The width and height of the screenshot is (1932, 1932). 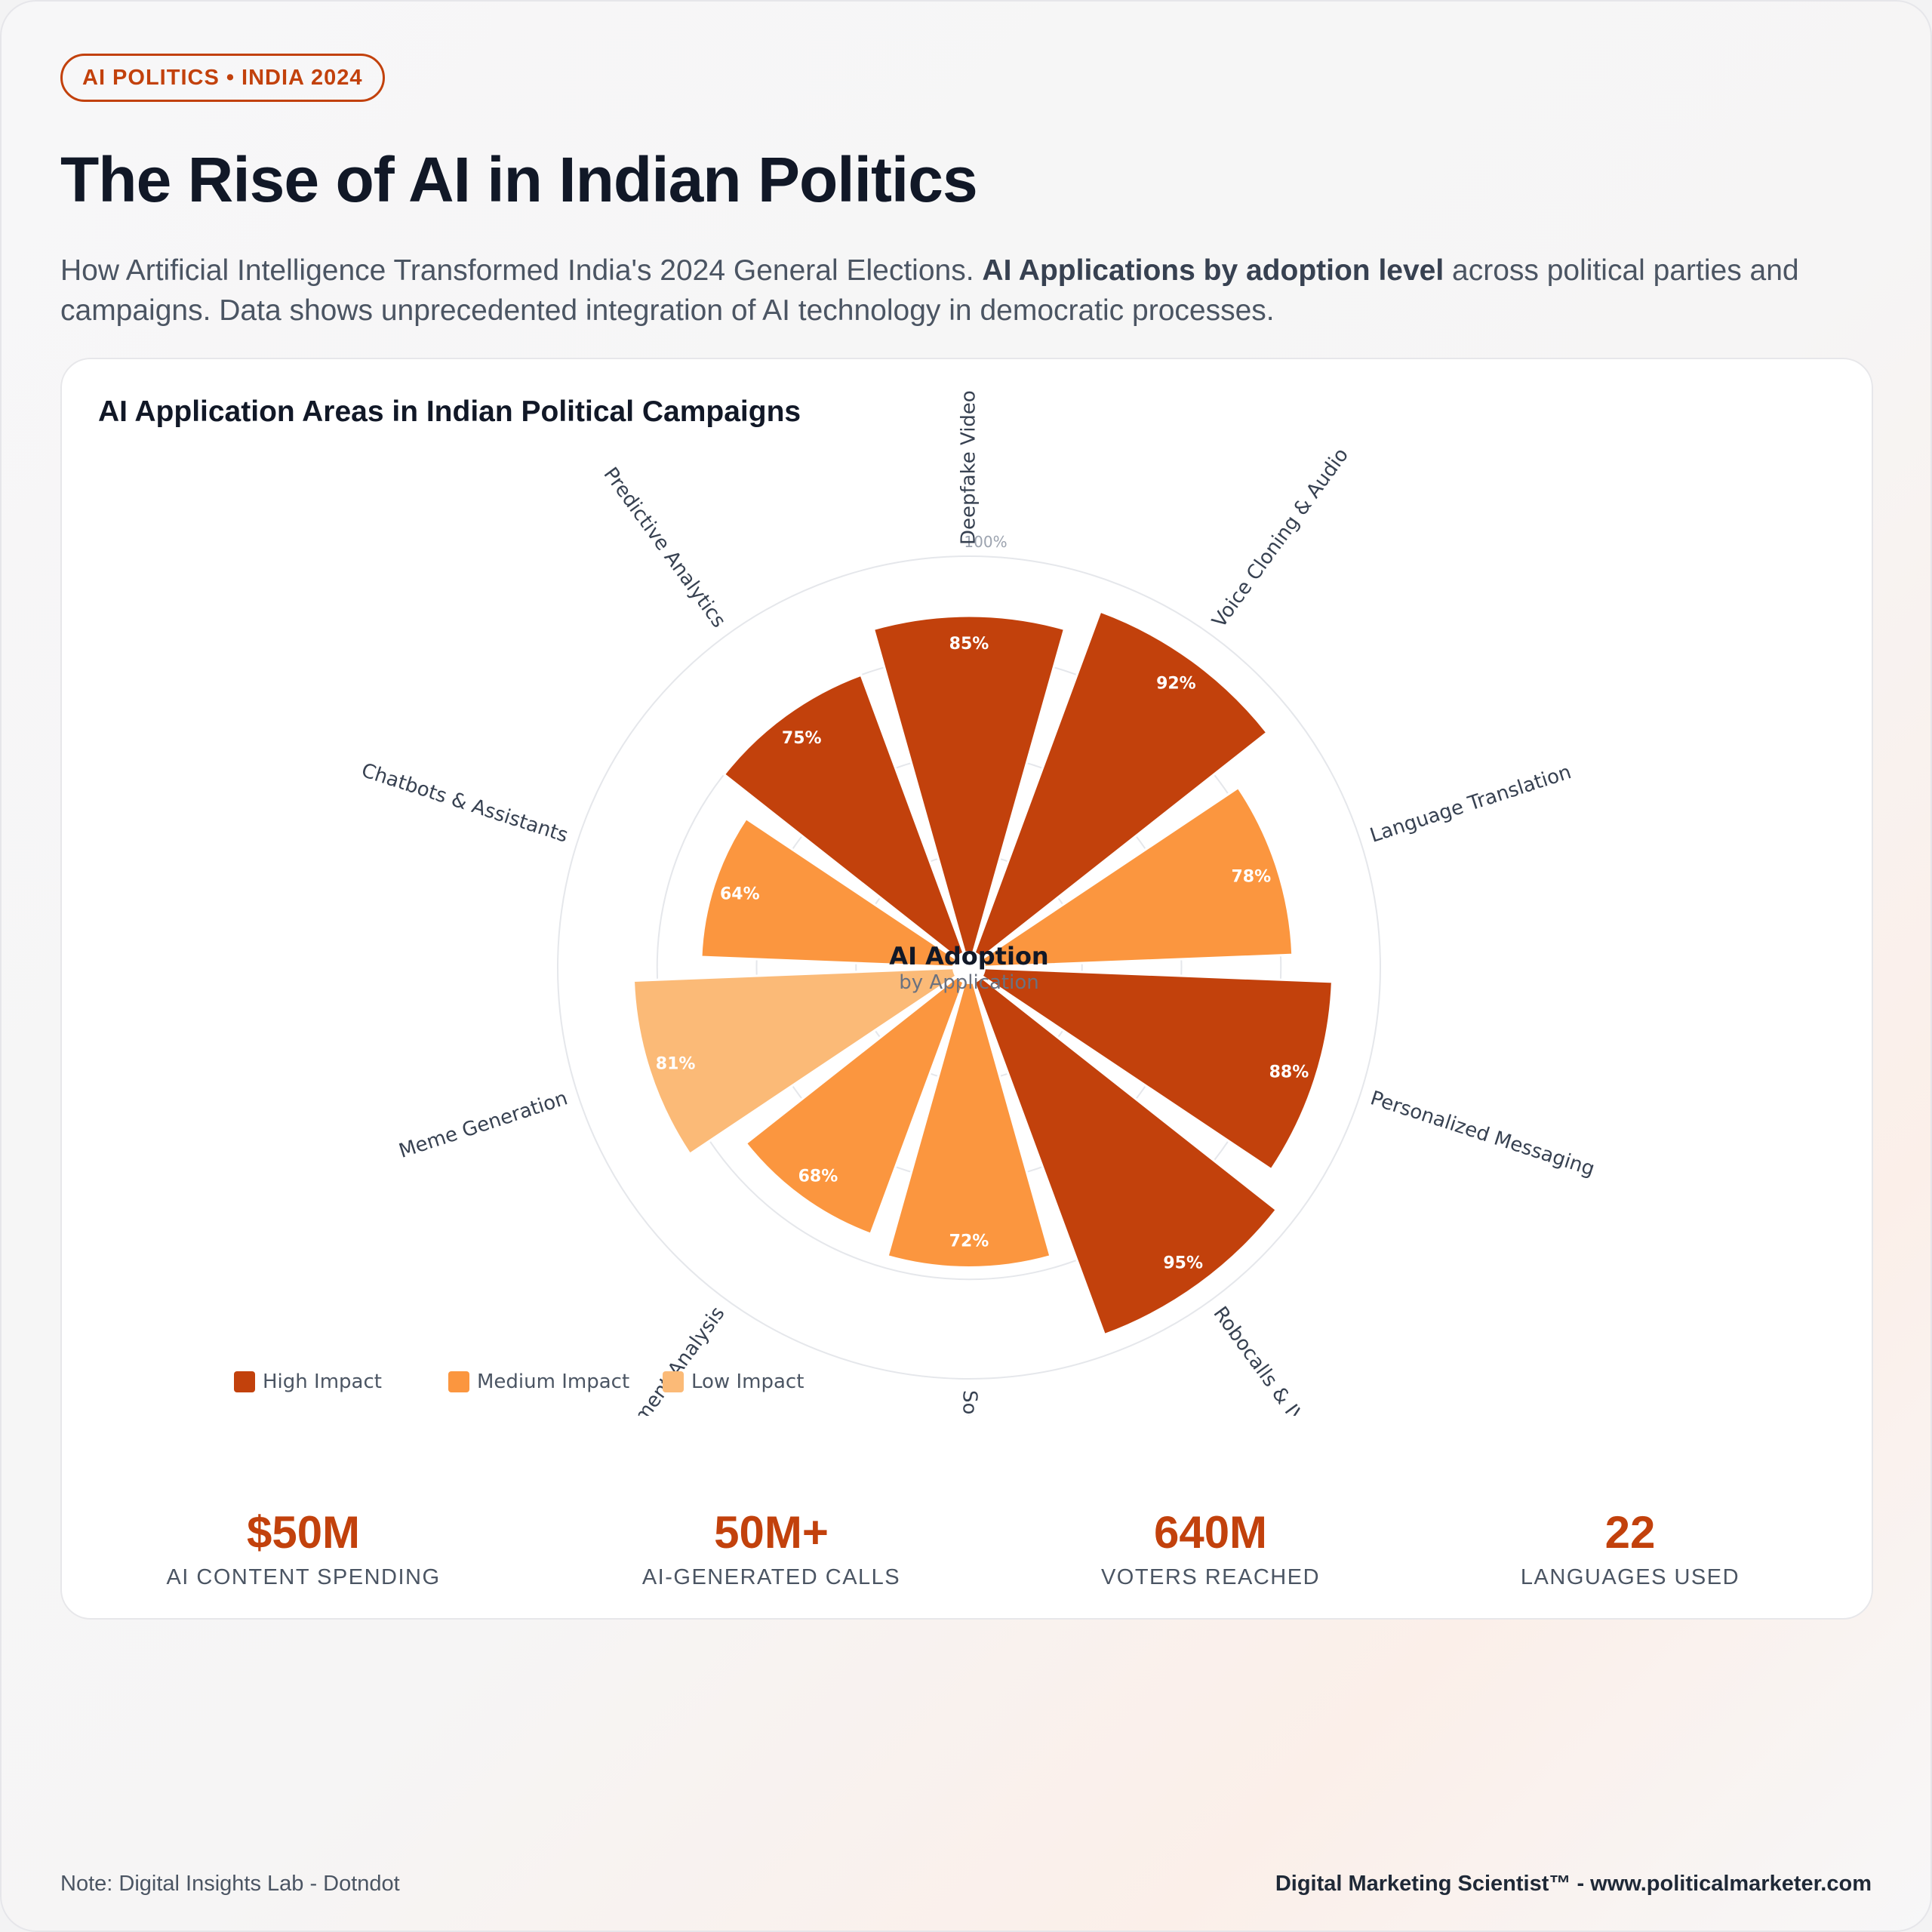 I want to click on center-subtitle: by Application, so click(x=968, y=982).